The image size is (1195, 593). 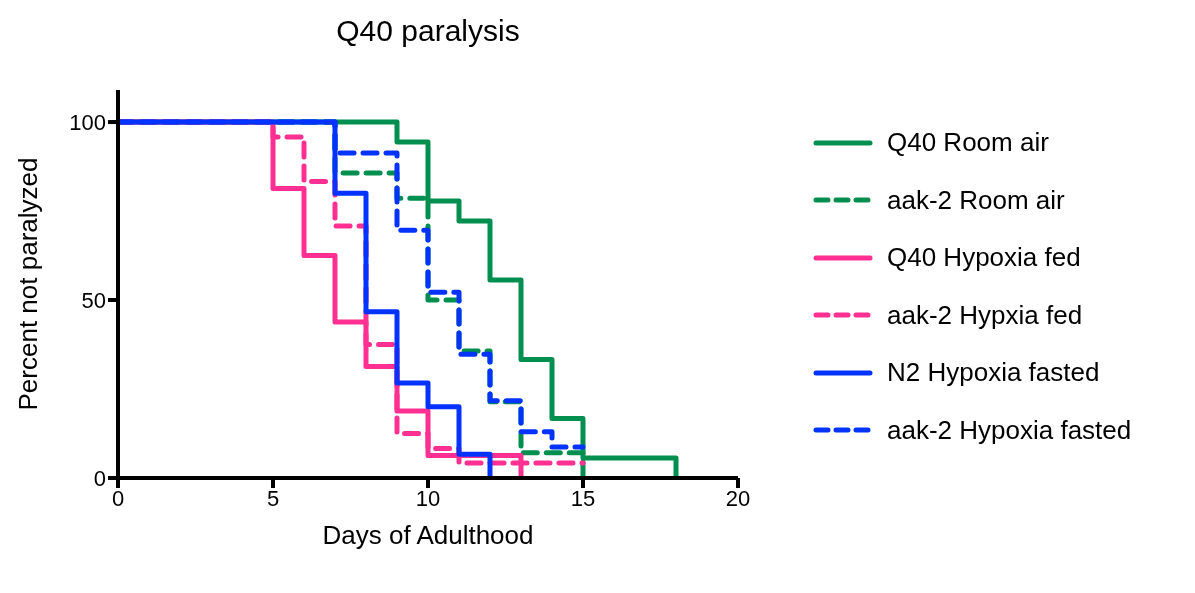 I want to click on chart-title: Q40 paralysis, so click(x=428, y=31).